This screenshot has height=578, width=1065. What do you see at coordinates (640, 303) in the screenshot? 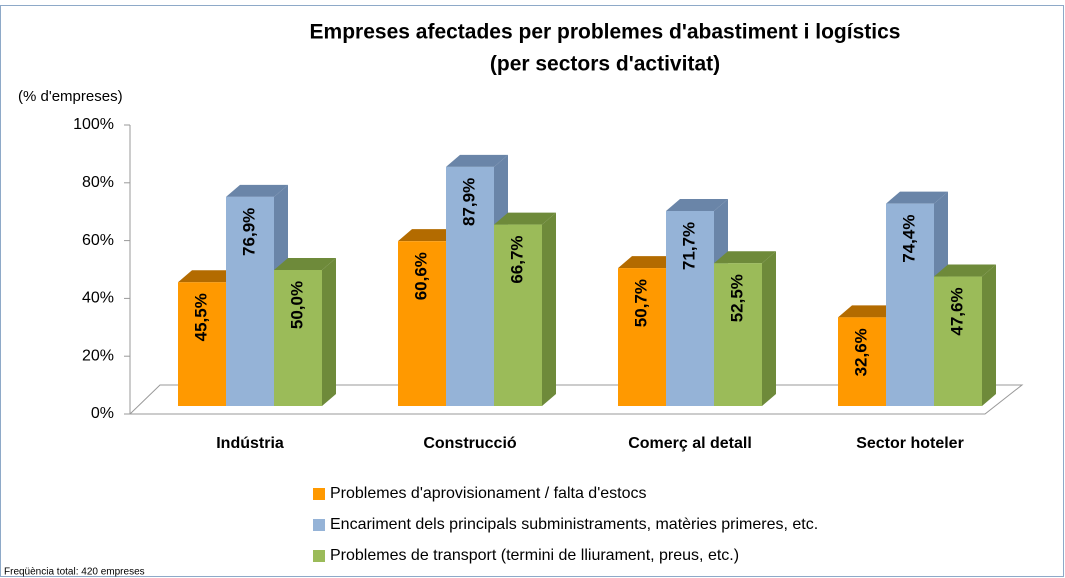
I see `data-label: 50,7%` at bounding box center [640, 303].